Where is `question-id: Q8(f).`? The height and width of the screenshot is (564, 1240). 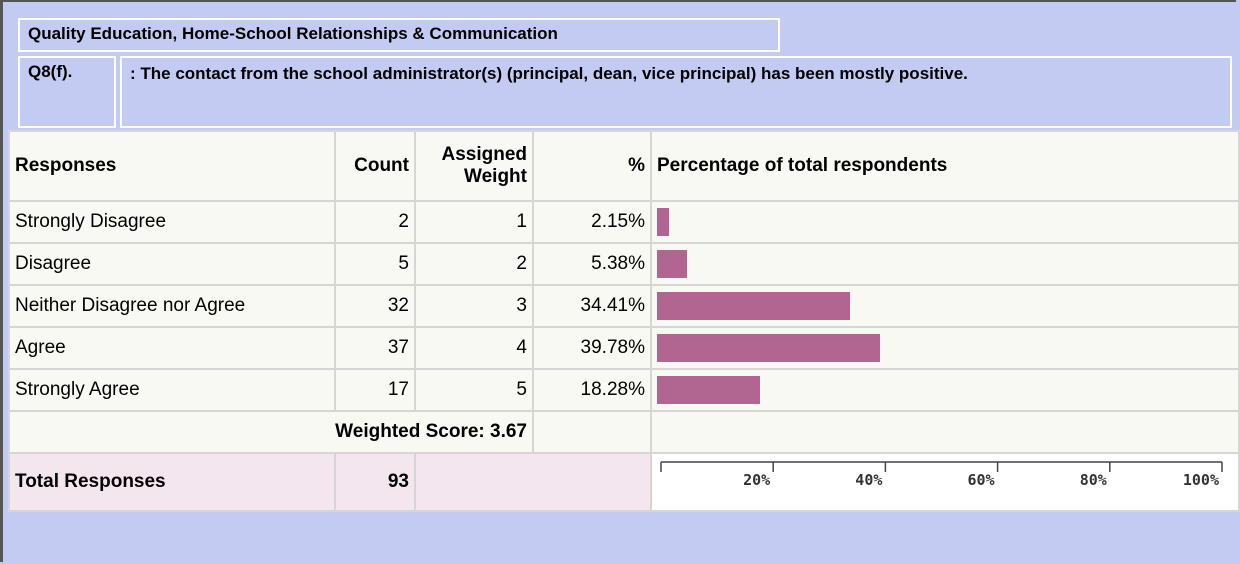
question-id: Q8(f). is located at coordinates (67, 92).